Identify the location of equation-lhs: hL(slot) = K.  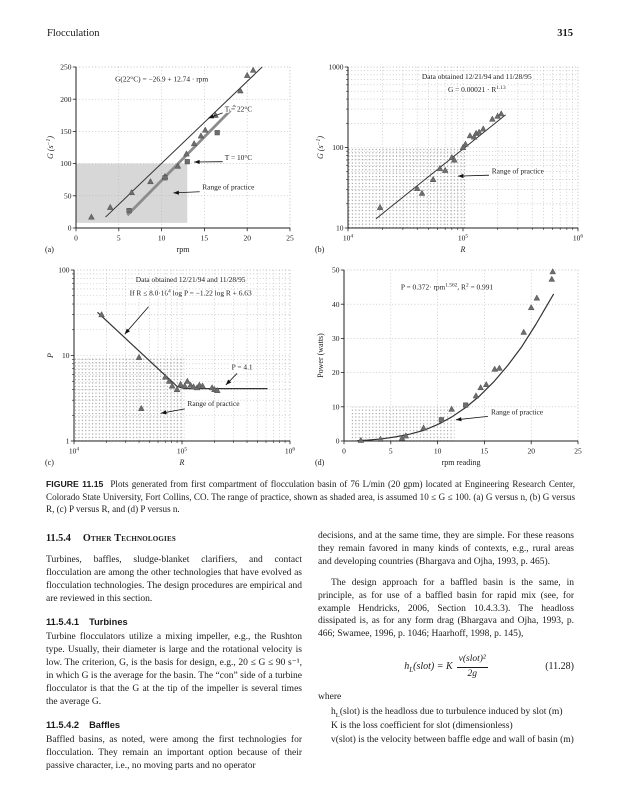
(428, 668).